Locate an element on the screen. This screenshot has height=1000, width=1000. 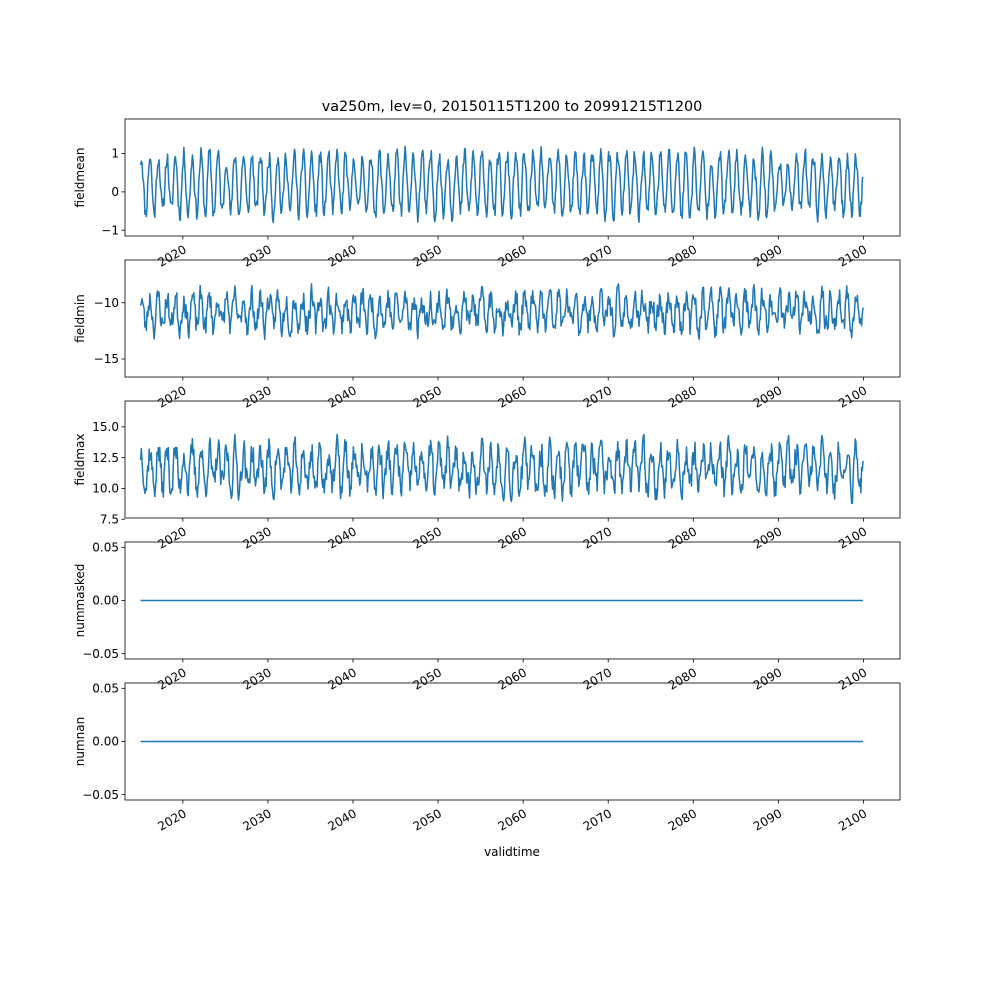
y-tick-label: 0 is located at coordinates (115, 192).